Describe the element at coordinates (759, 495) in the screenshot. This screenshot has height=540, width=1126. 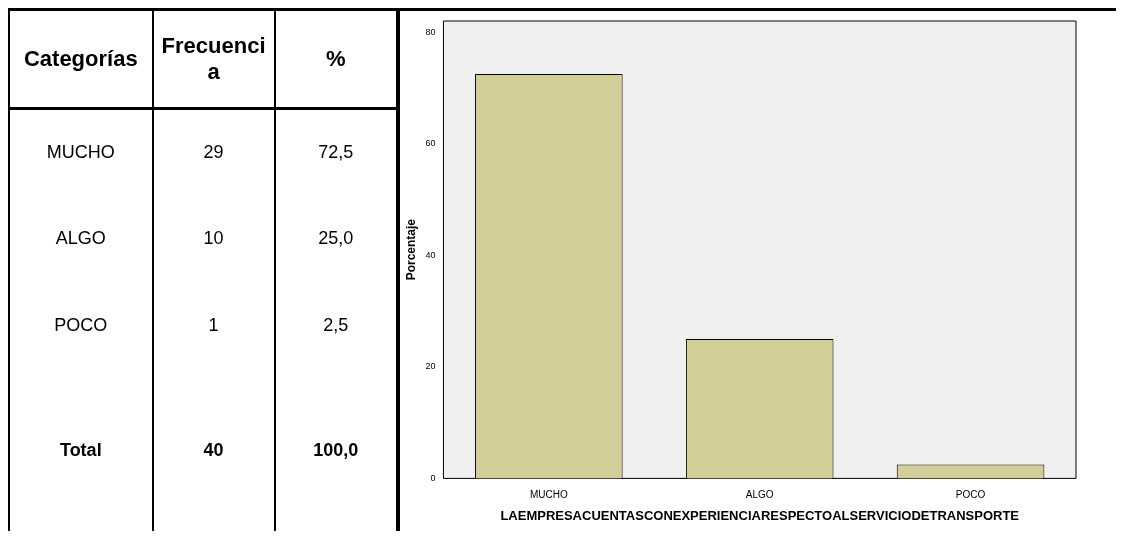
I see `x-tick-label: ALGO` at that location.